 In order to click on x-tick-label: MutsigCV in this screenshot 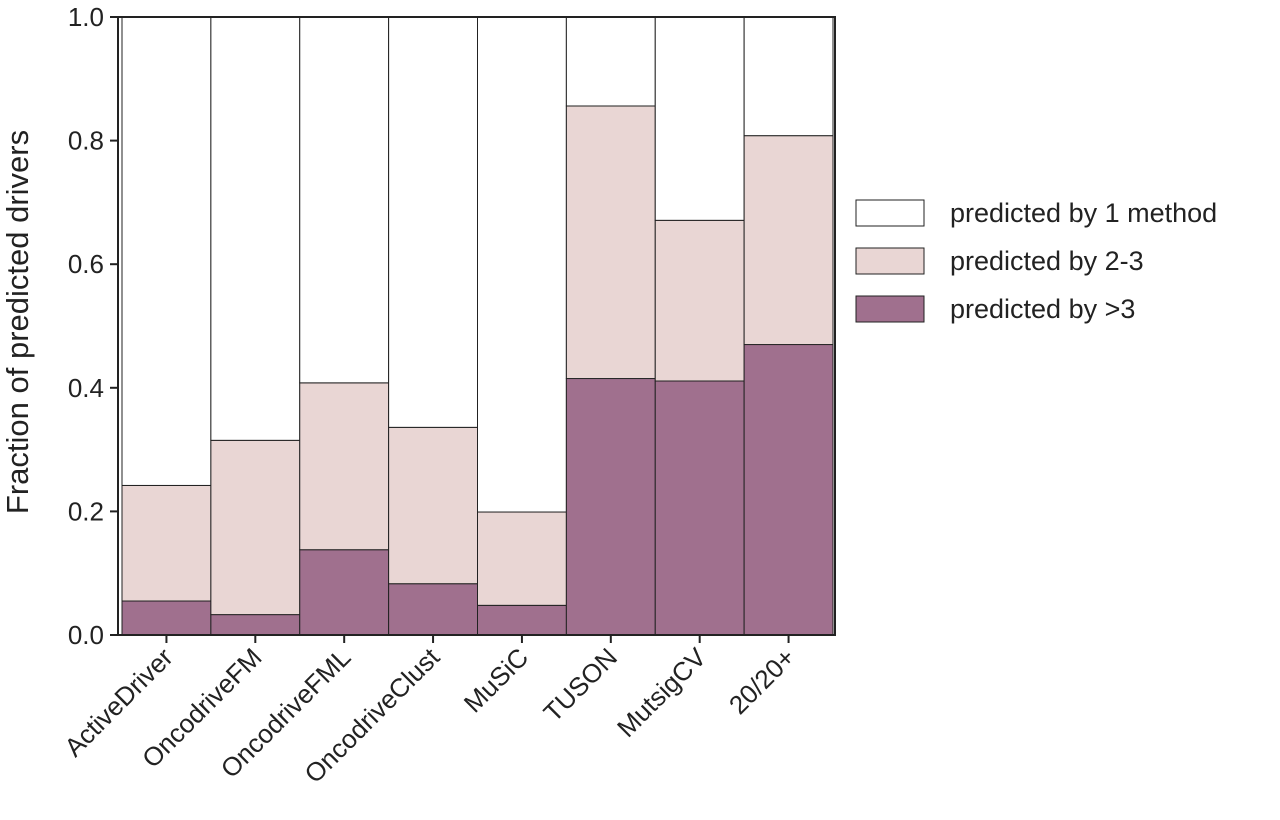, I will do `click(661, 692)`.